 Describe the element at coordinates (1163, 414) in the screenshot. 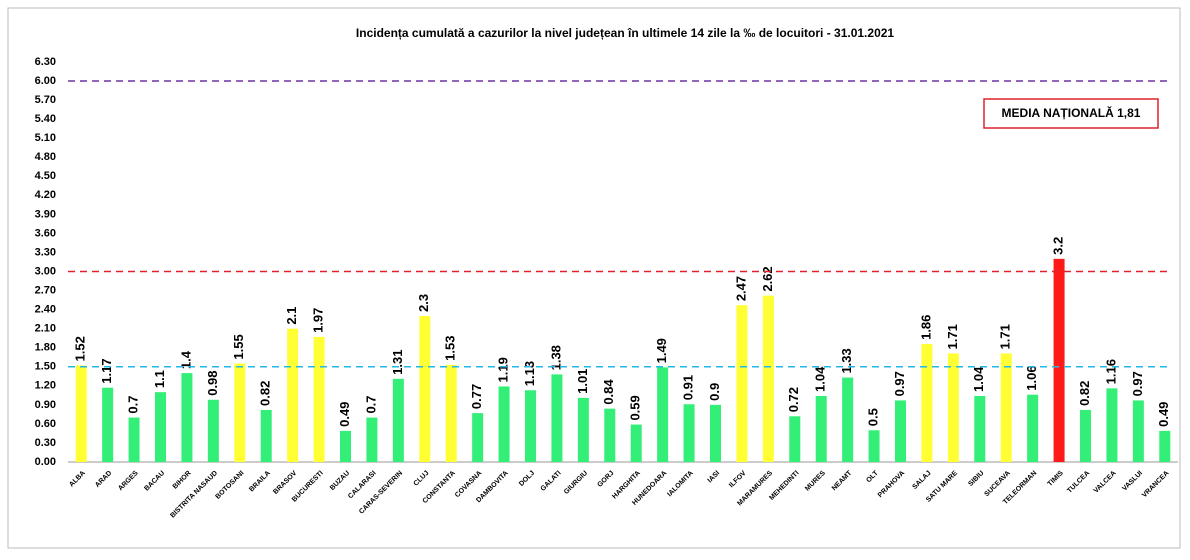

I see `value-label: 0.49` at that location.